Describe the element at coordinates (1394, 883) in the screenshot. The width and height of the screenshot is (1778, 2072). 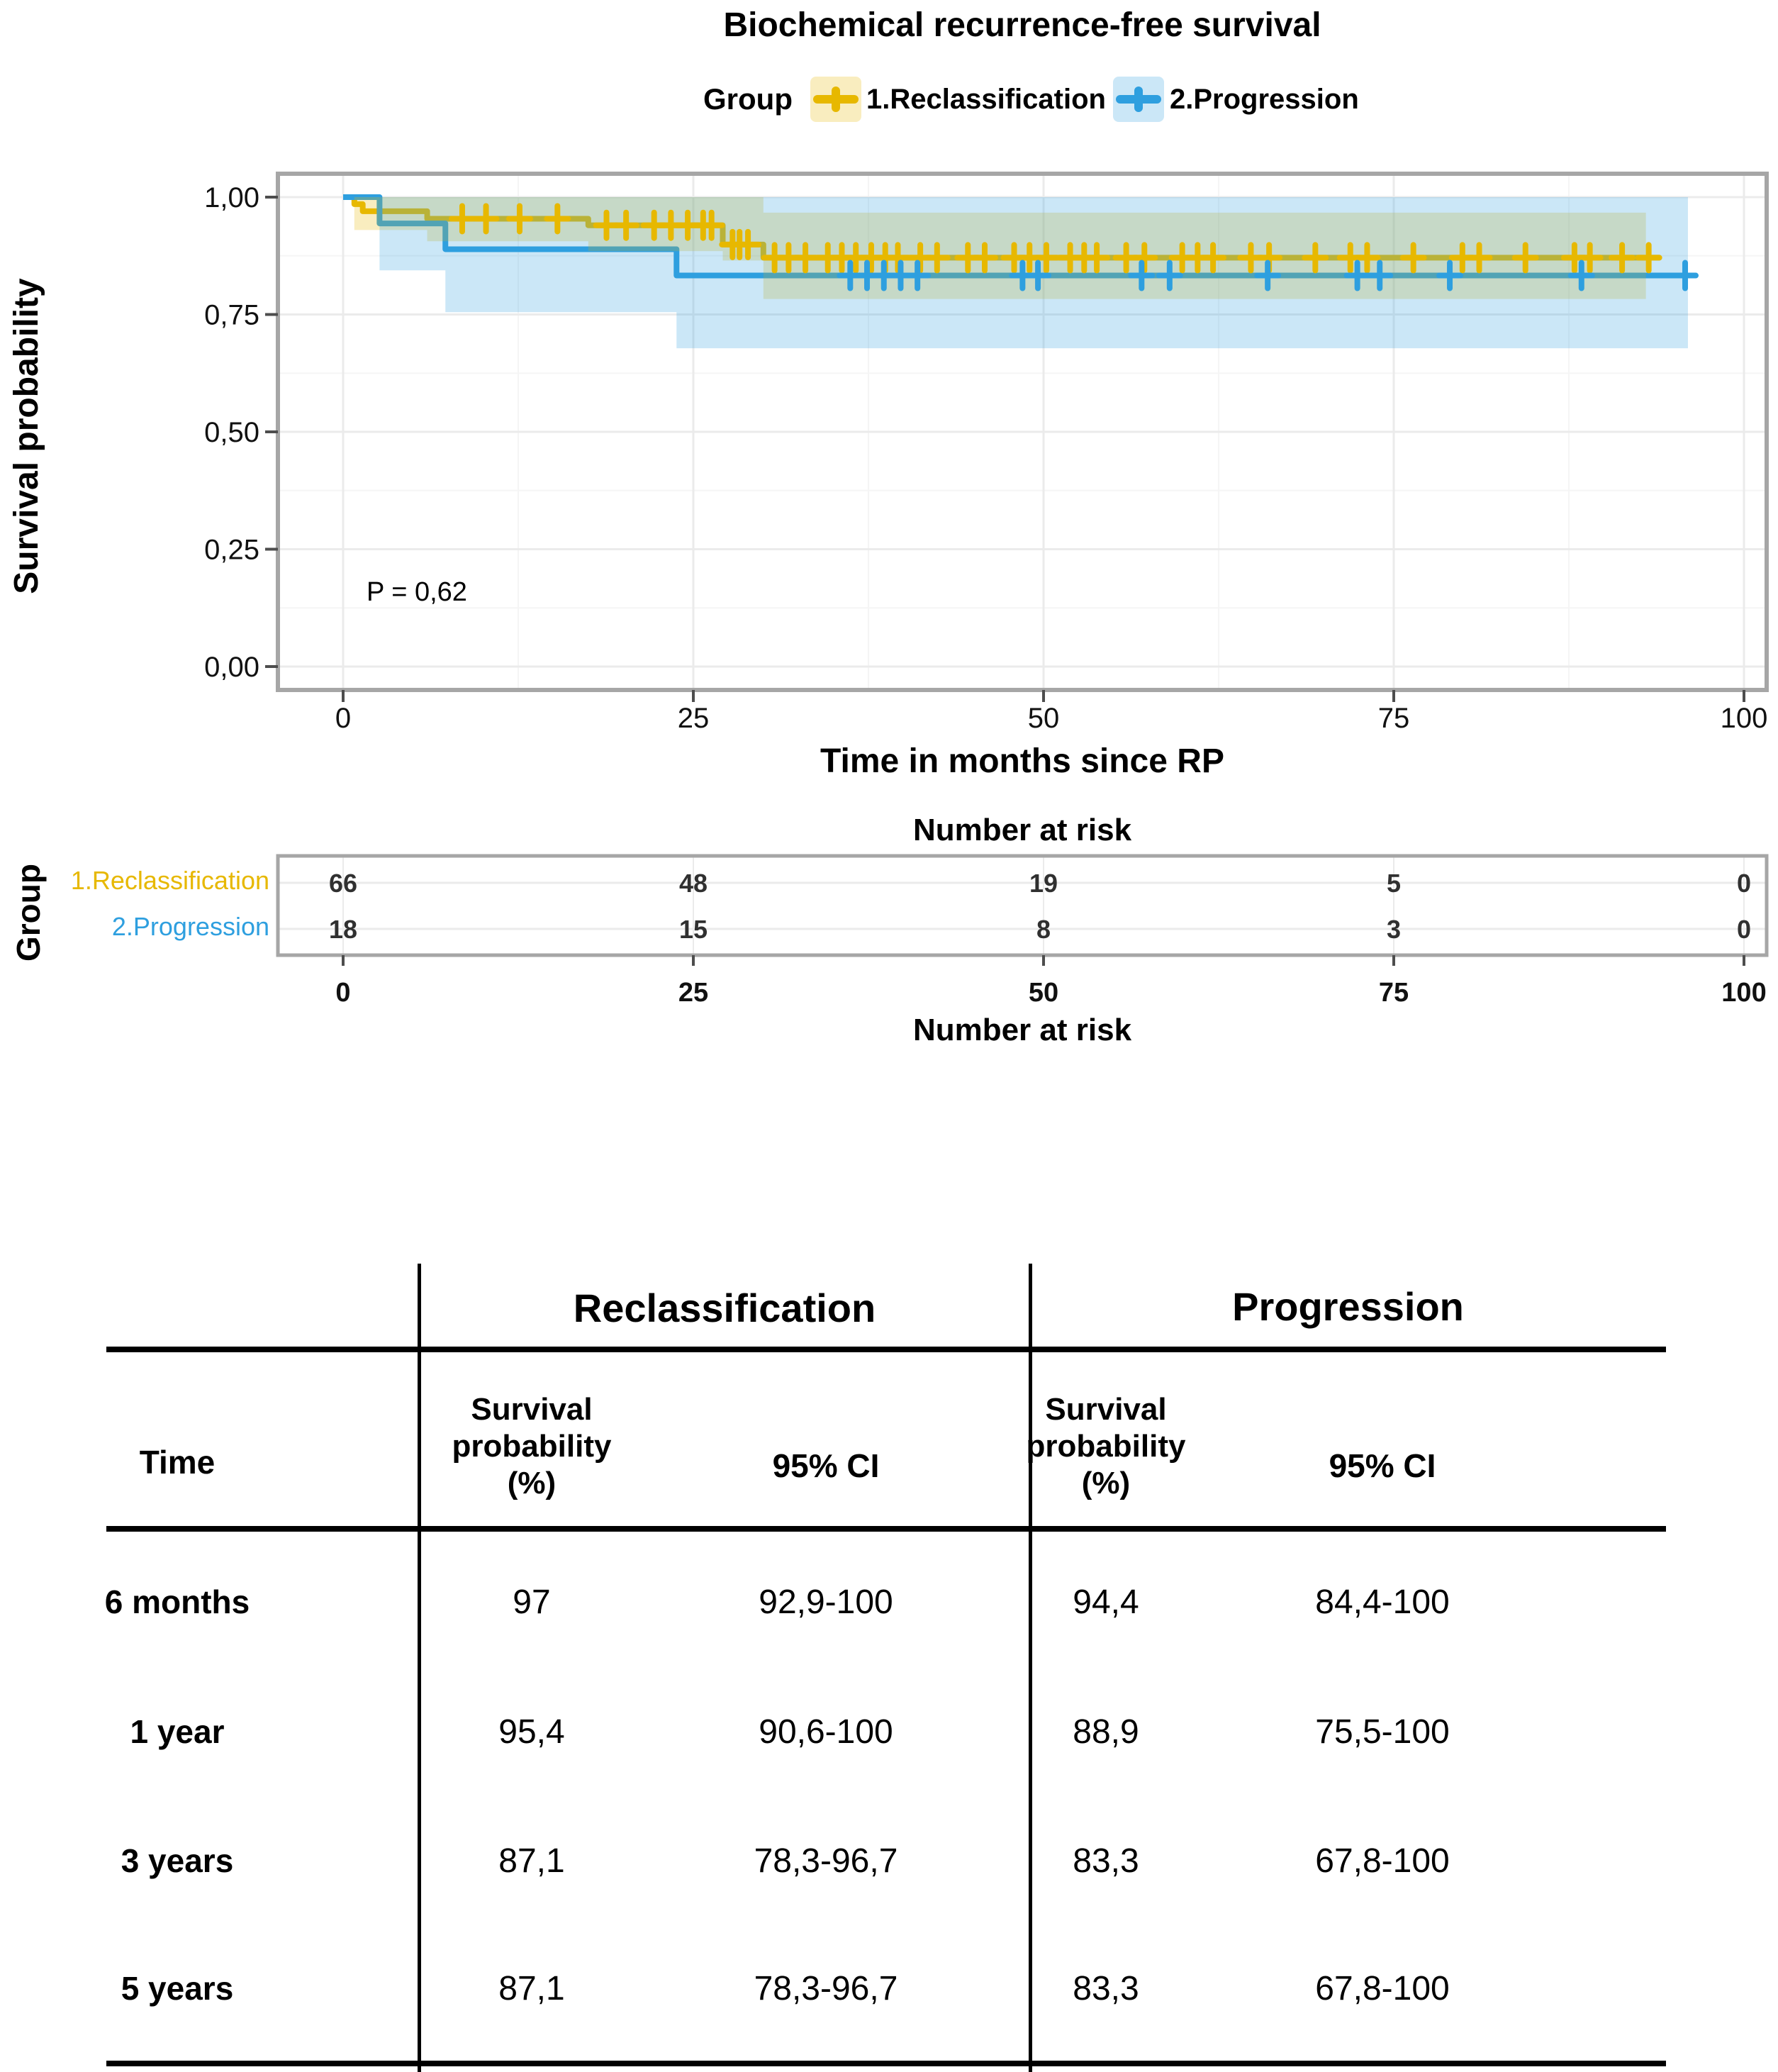
I see `svg-text: 5` at that location.